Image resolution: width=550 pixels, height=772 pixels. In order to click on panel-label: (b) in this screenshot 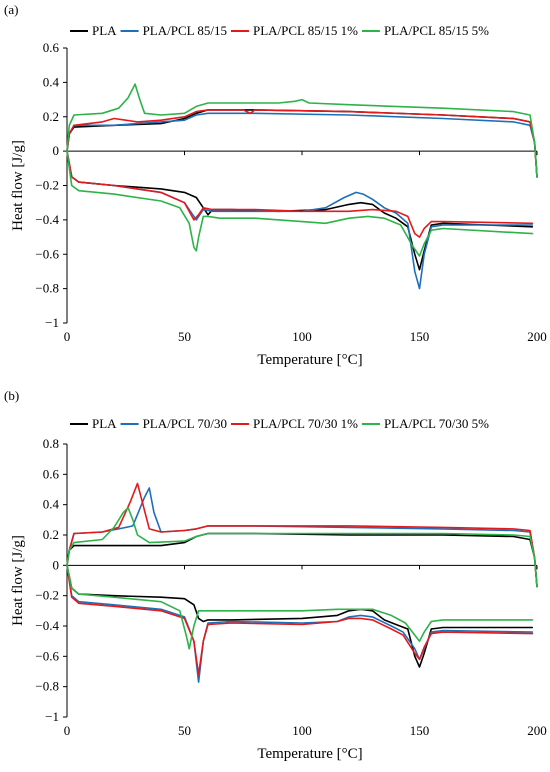, I will do `click(11, 395)`.